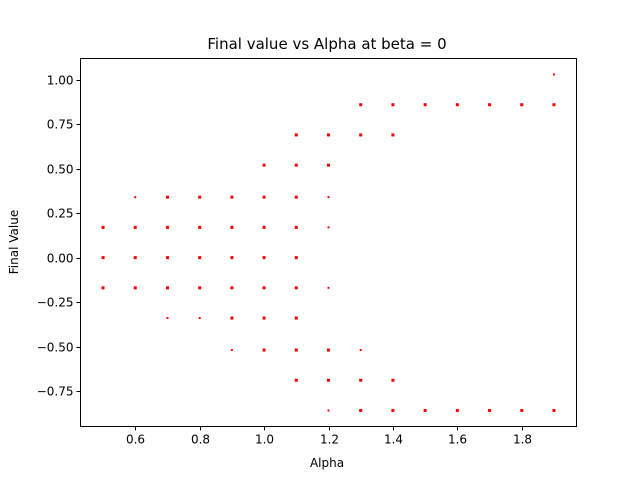 The image size is (640, 480). I want to click on x-axis-label: Alpha, so click(327, 463).